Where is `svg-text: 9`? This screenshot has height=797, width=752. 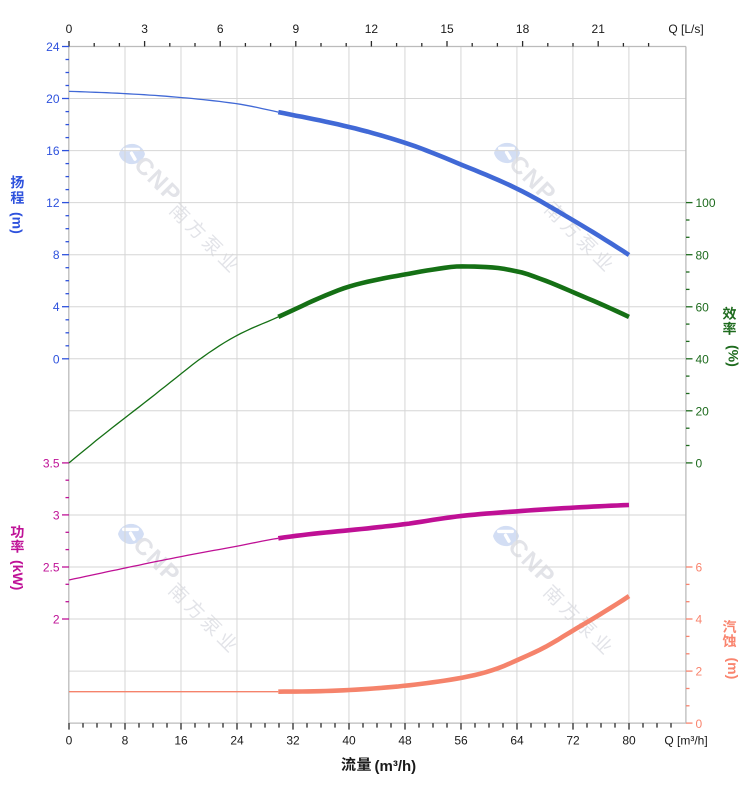 svg-text: 9 is located at coordinates (295, 29).